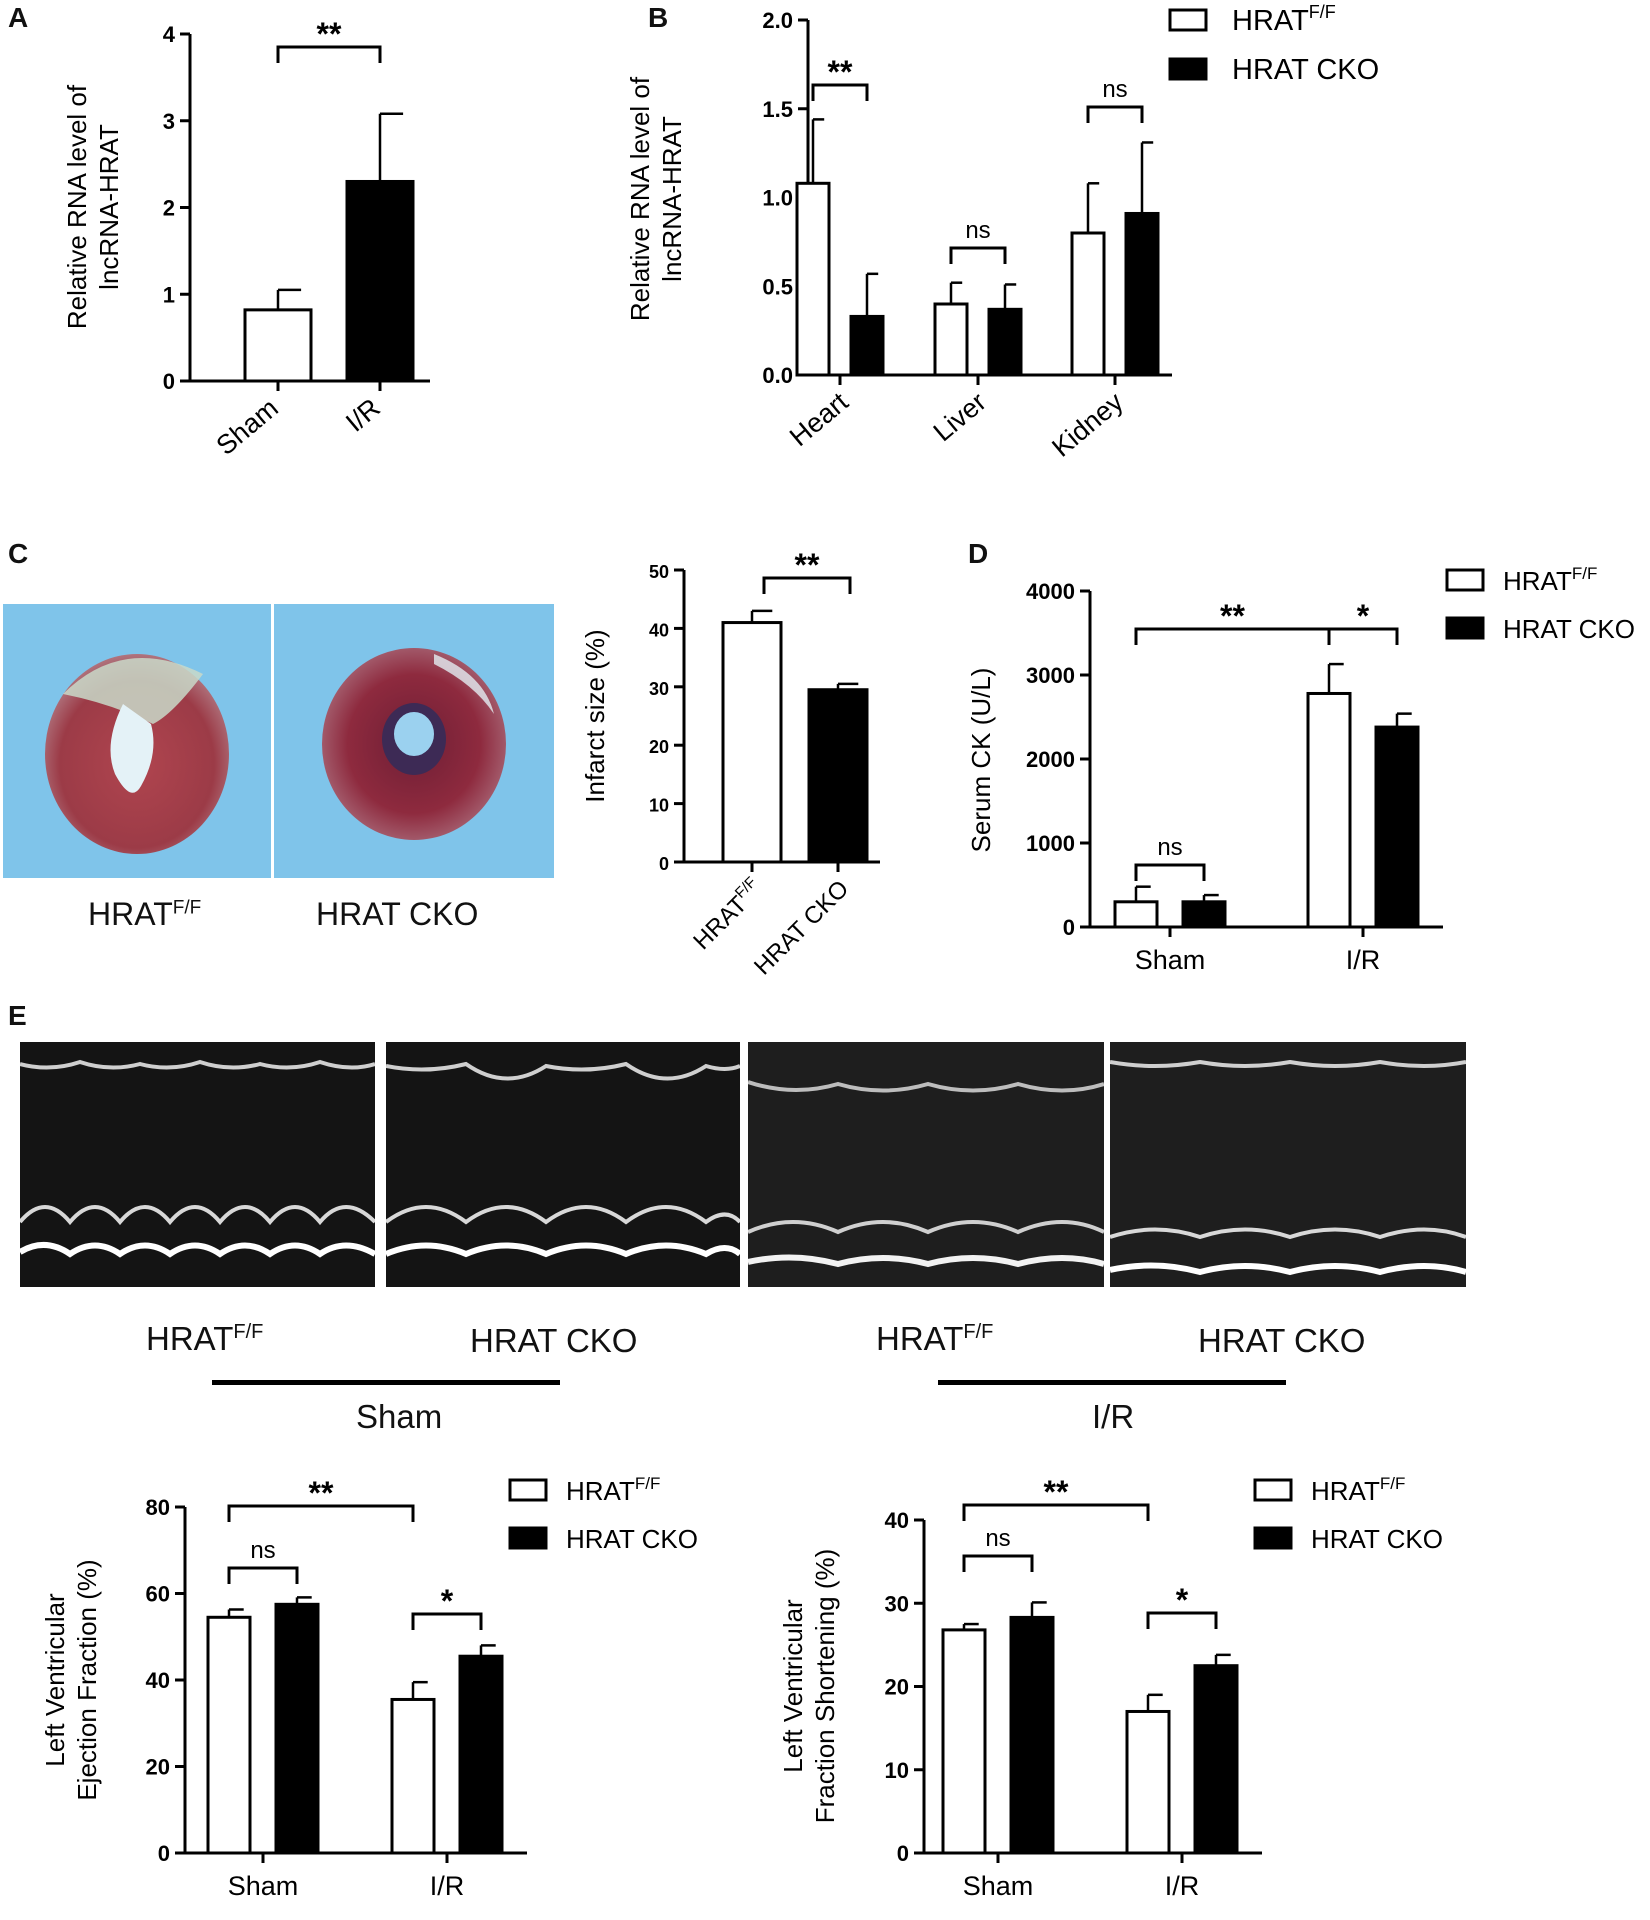 The height and width of the screenshot is (1920, 1650). What do you see at coordinates (380, 281) in the screenshot?
I see `bar-ir` at bounding box center [380, 281].